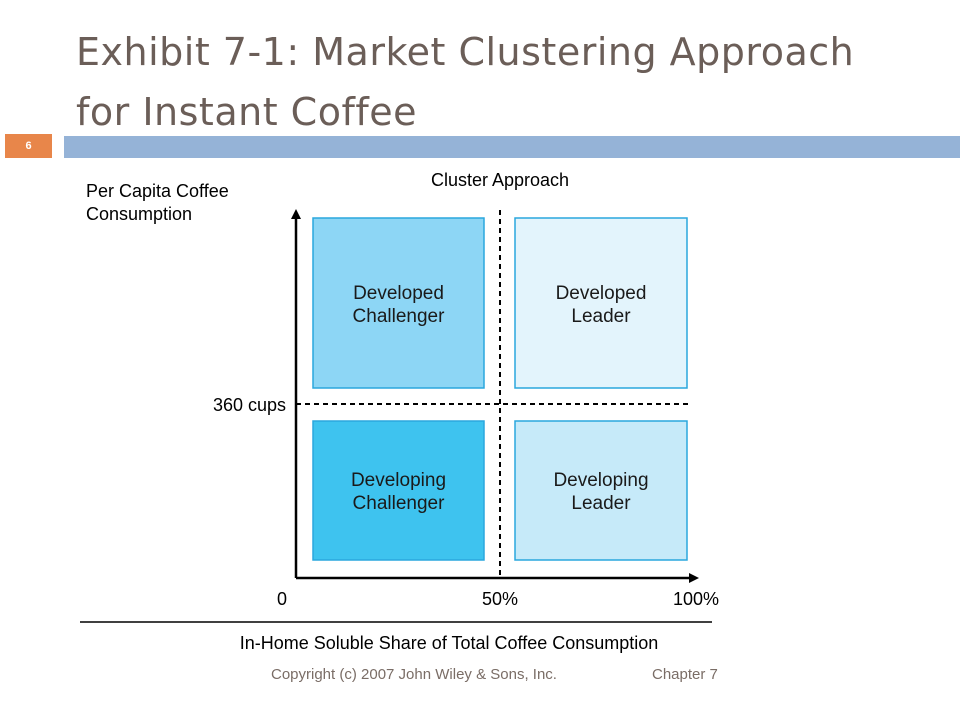 This screenshot has height=720, width=960. I want to click on quadrant-developing-challenger: Developing Challenger, so click(398, 490).